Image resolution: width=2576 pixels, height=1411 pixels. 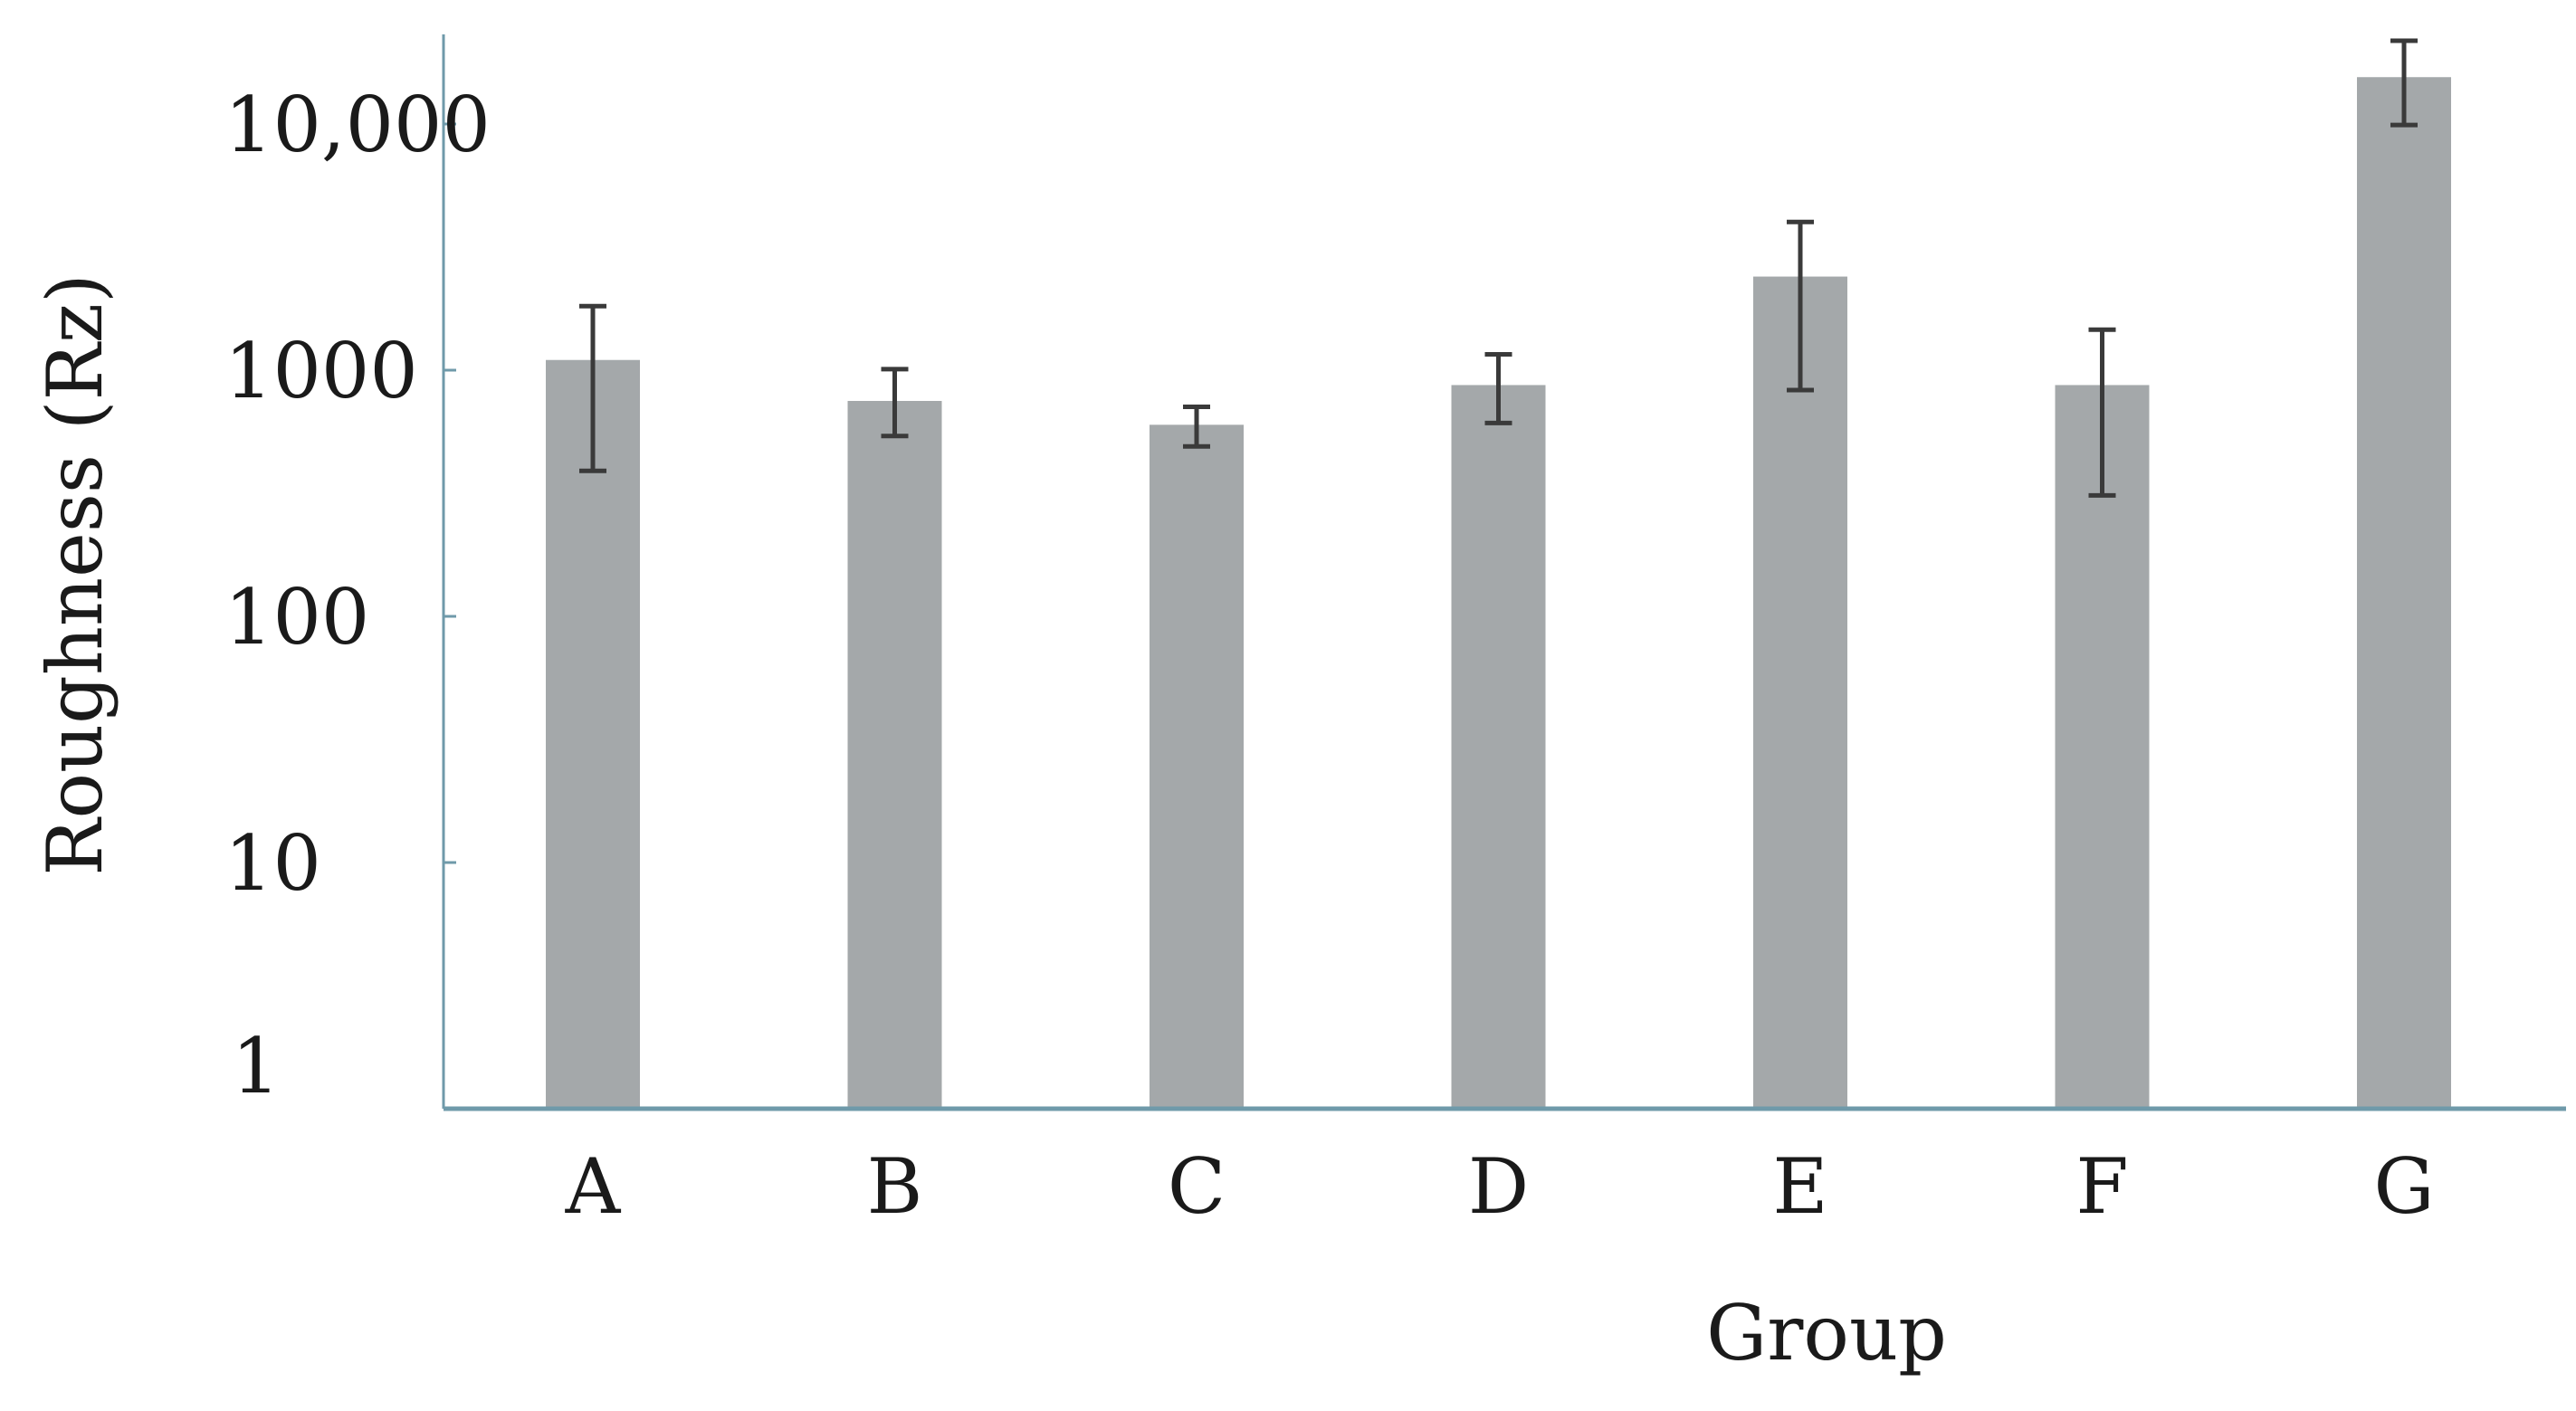 I want to click on y-tick-label: 10,000, so click(x=357, y=125).